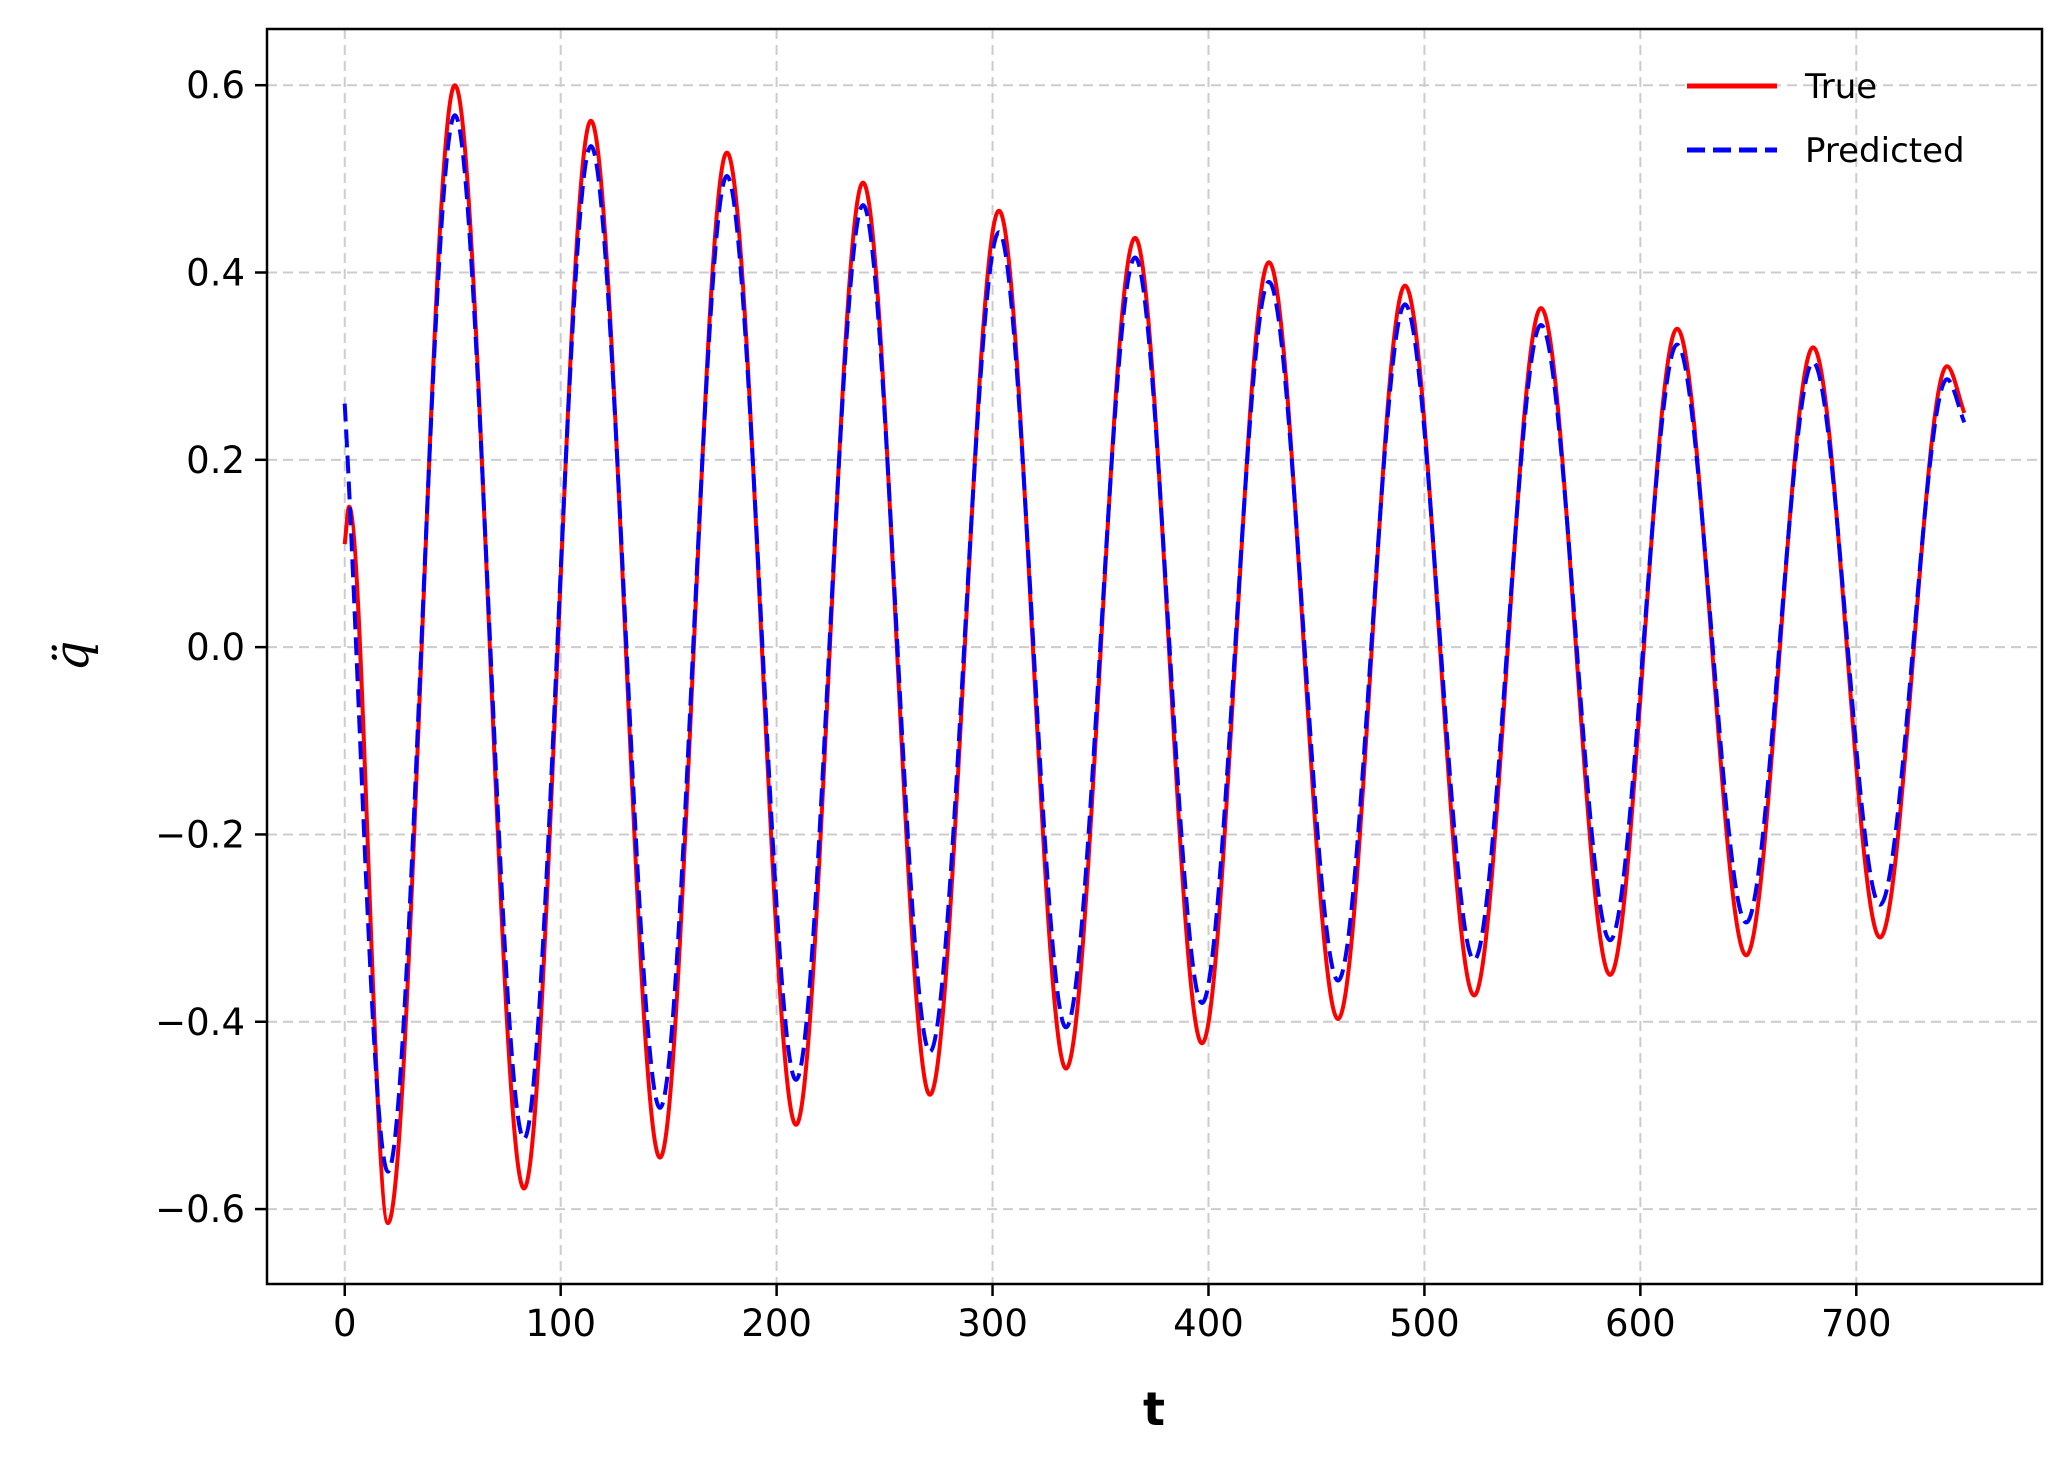  What do you see at coordinates (1640, 1323) in the screenshot?
I see `x-tick-label: 600` at bounding box center [1640, 1323].